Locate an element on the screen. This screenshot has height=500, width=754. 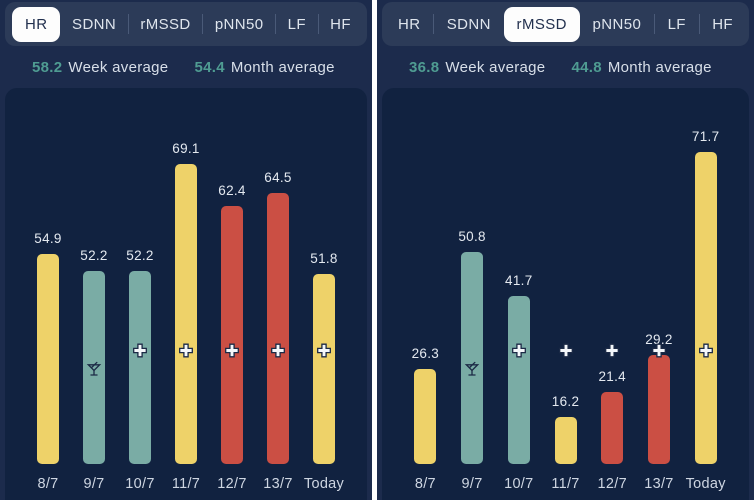
week-average-value: 36.8 is located at coordinates (424, 67).